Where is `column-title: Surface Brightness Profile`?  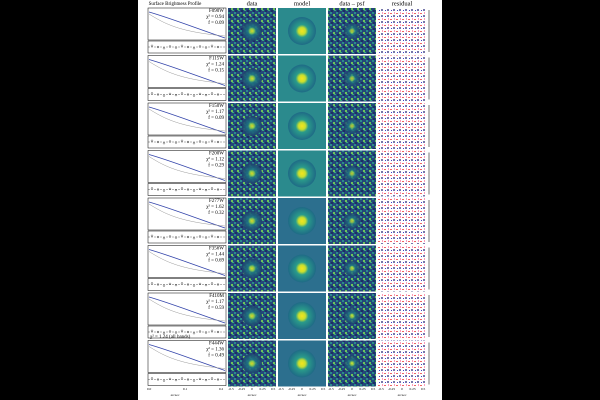
column-title: Surface Brightness Profile is located at coordinates (176, 4).